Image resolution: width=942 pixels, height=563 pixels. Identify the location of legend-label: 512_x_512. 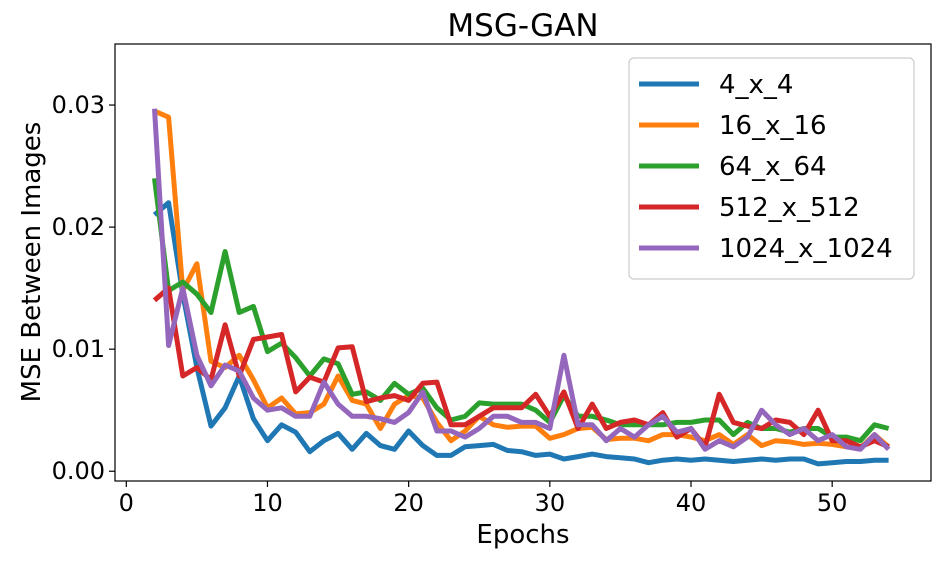
(789, 208).